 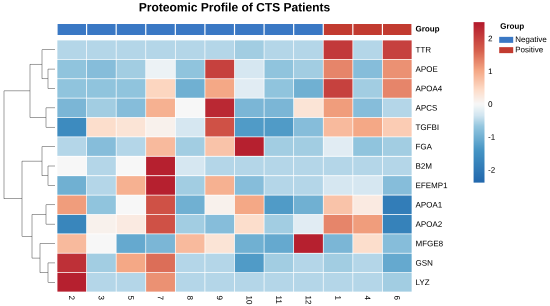 What do you see at coordinates (219, 298) in the screenshot?
I see `x-tick-label: 9` at bounding box center [219, 298].